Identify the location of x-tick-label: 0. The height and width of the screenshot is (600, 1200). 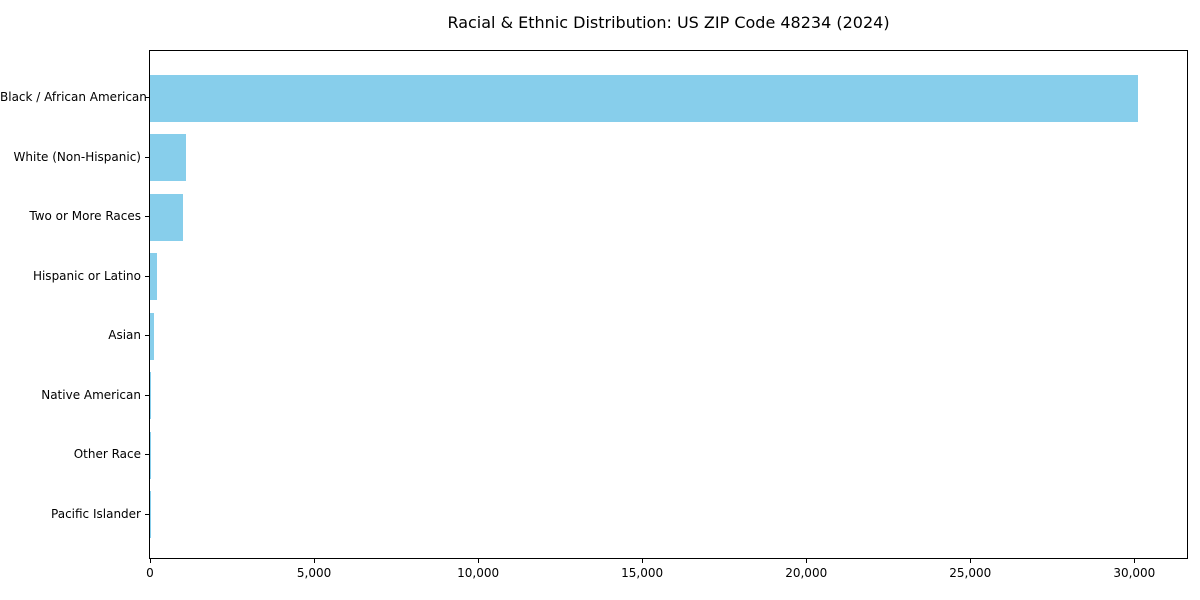
(150, 573).